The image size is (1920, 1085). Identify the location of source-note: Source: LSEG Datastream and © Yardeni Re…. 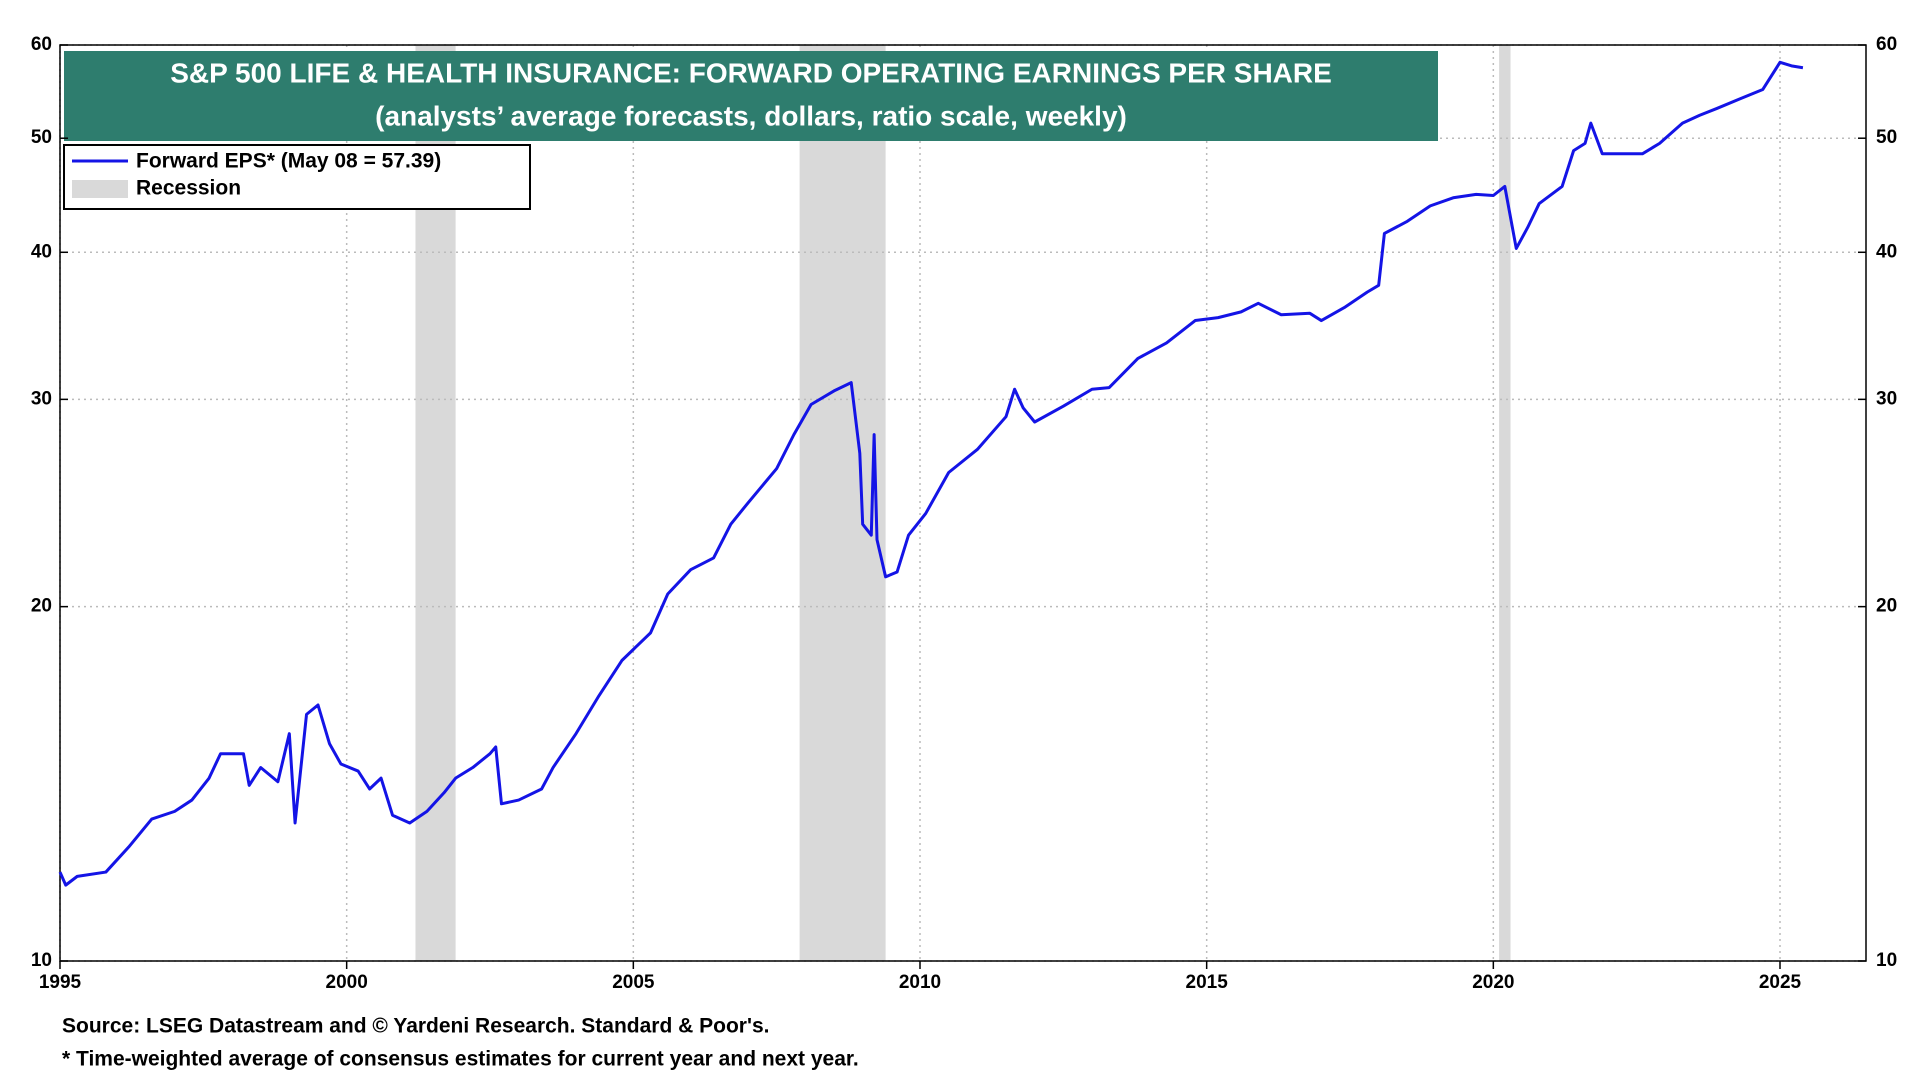
(415, 1026).